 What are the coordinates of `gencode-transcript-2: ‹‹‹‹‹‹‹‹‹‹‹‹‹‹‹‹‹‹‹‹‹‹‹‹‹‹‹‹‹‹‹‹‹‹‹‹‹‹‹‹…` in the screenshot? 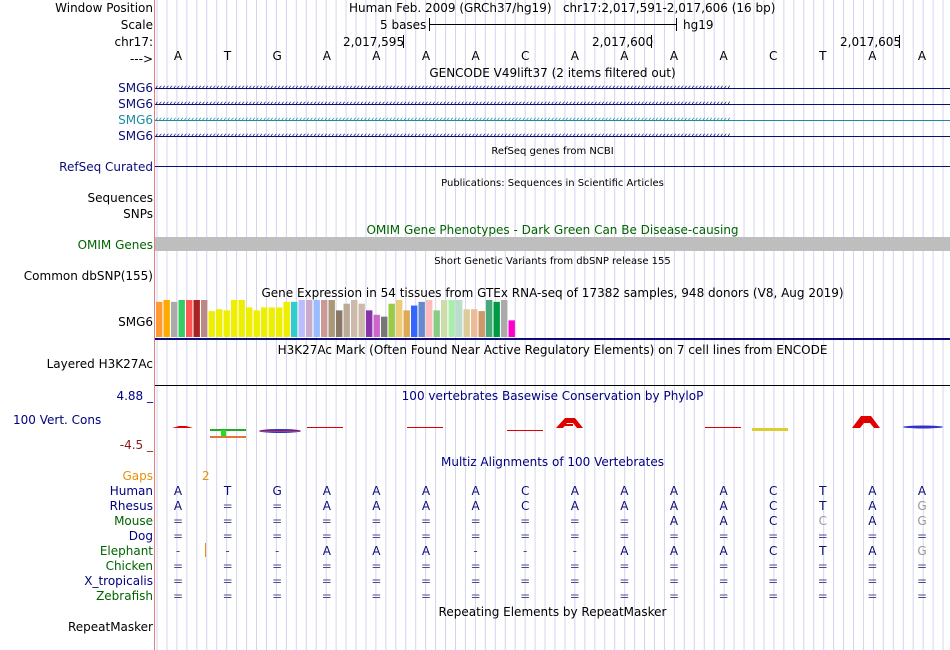 It's located at (552, 104).